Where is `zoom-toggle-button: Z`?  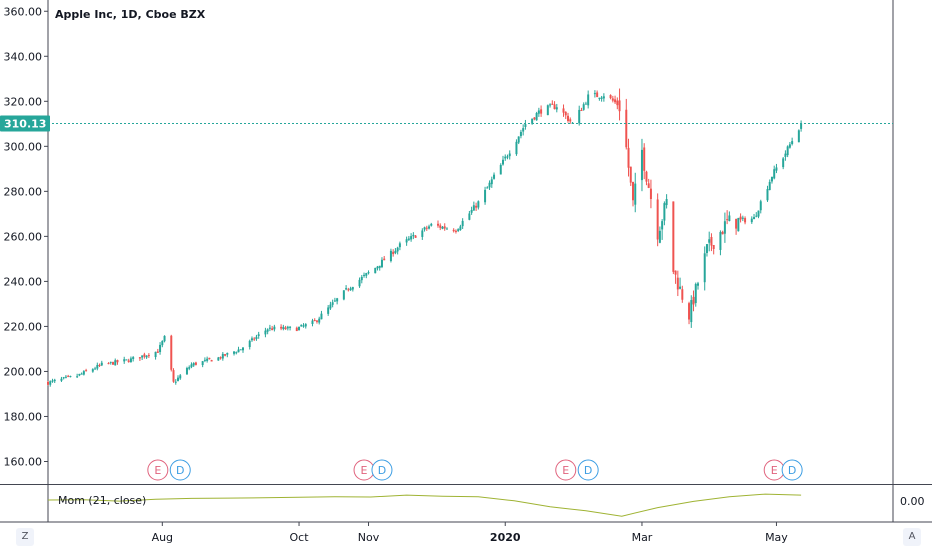
zoom-toggle-button: Z is located at coordinates (25, 537).